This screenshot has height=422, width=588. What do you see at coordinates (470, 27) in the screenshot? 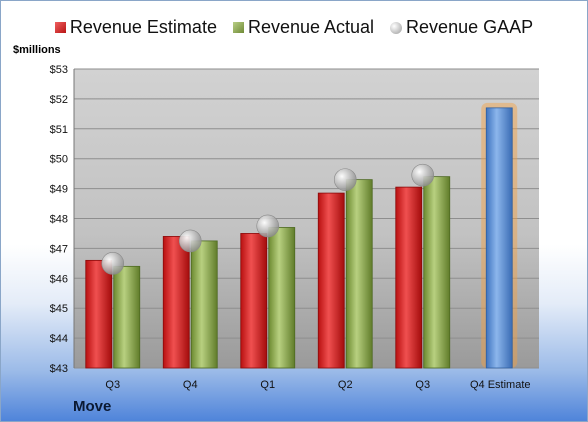
I see `legend-label-gaap: Revenue GAAP` at bounding box center [470, 27].